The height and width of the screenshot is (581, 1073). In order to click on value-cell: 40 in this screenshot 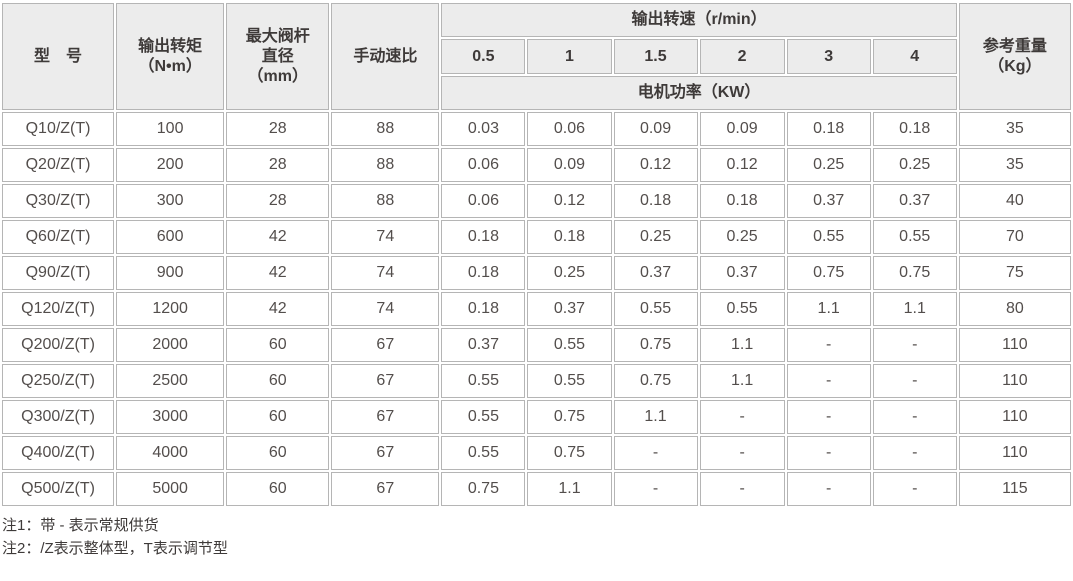, I will do `click(1014, 201)`.